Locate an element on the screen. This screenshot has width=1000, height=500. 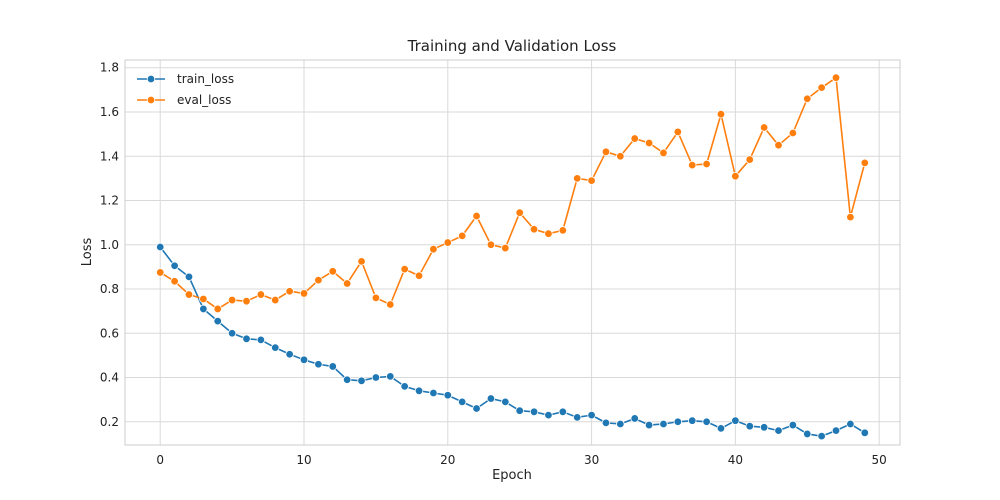
y-tick-label: 1.8 is located at coordinates (109, 68).